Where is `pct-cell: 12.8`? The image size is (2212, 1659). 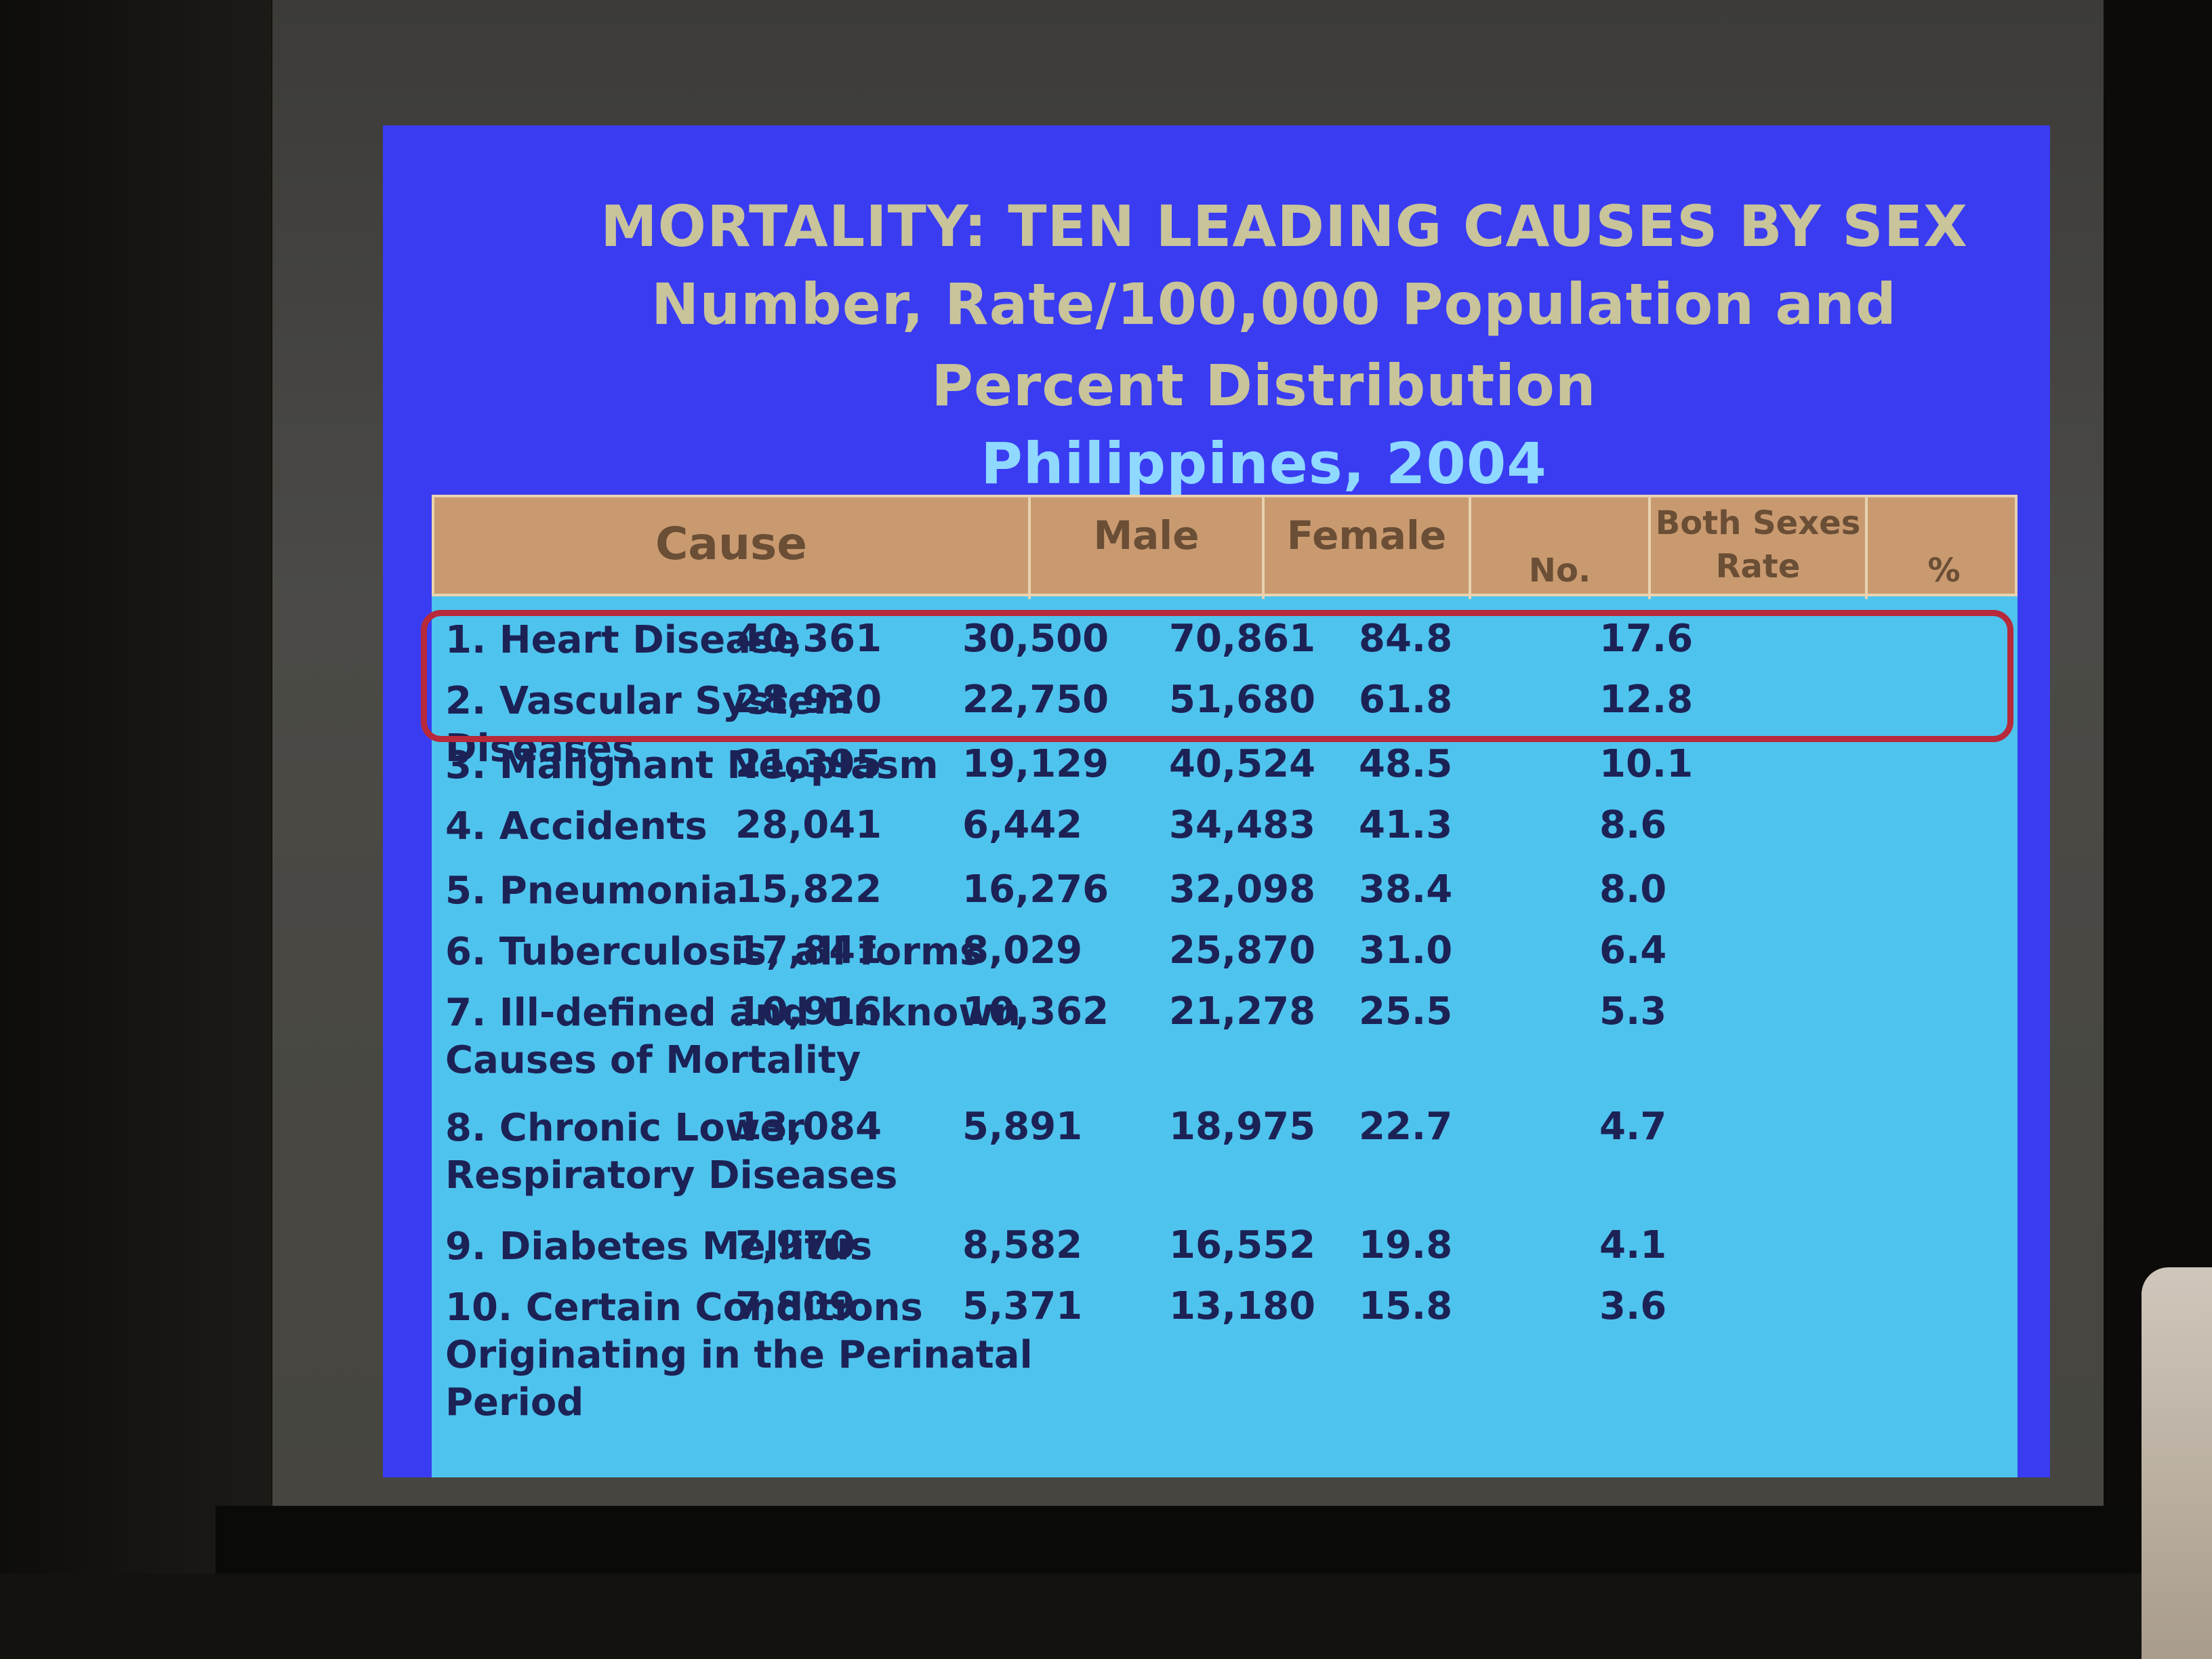 pct-cell: 12.8 is located at coordinates (1646, 700).